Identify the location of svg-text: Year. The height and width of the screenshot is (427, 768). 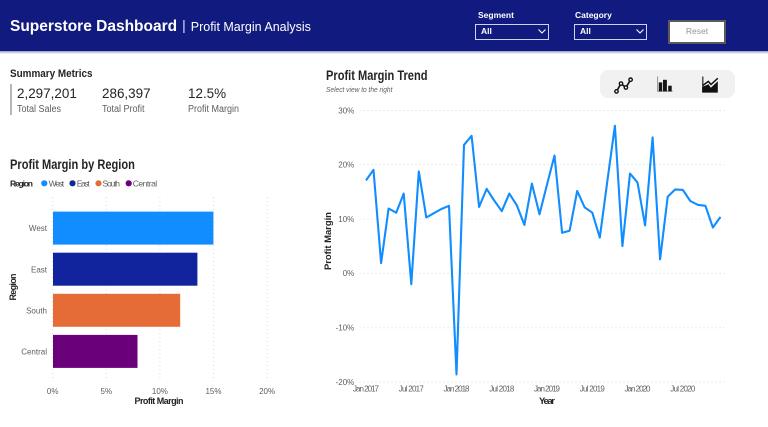
(547, 401).